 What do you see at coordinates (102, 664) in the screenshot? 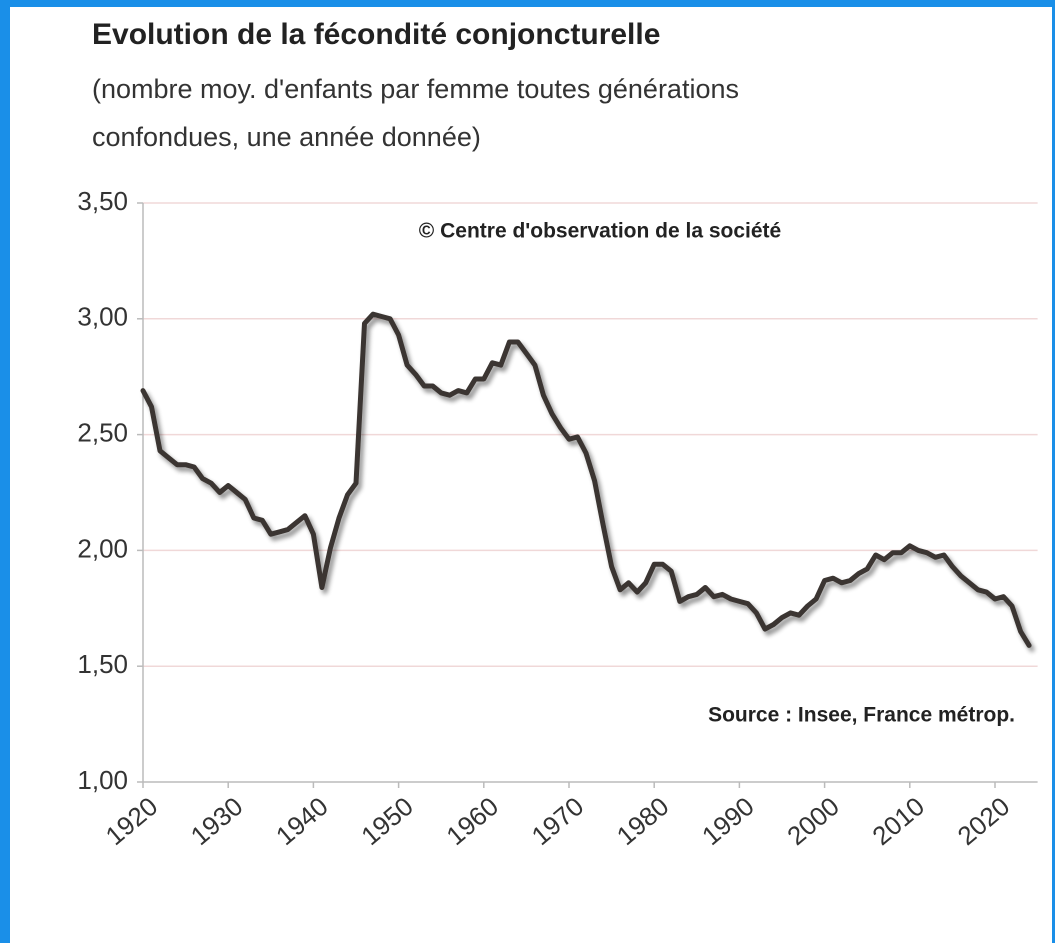
I see `y-tick-label: 1,50` at bounding box center [102, 664].